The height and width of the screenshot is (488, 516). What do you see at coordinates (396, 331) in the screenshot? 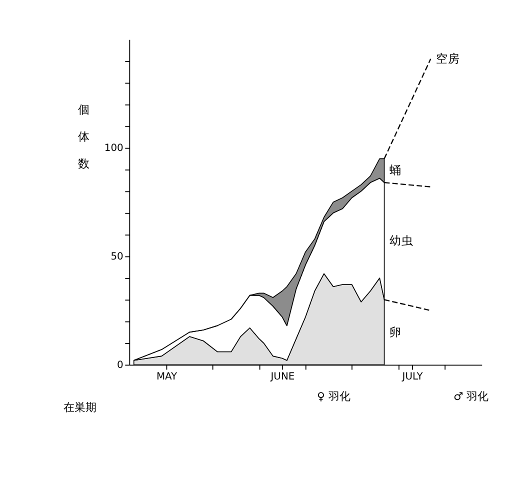
I see `series-label: 卵` at bounding box center [396, 331].